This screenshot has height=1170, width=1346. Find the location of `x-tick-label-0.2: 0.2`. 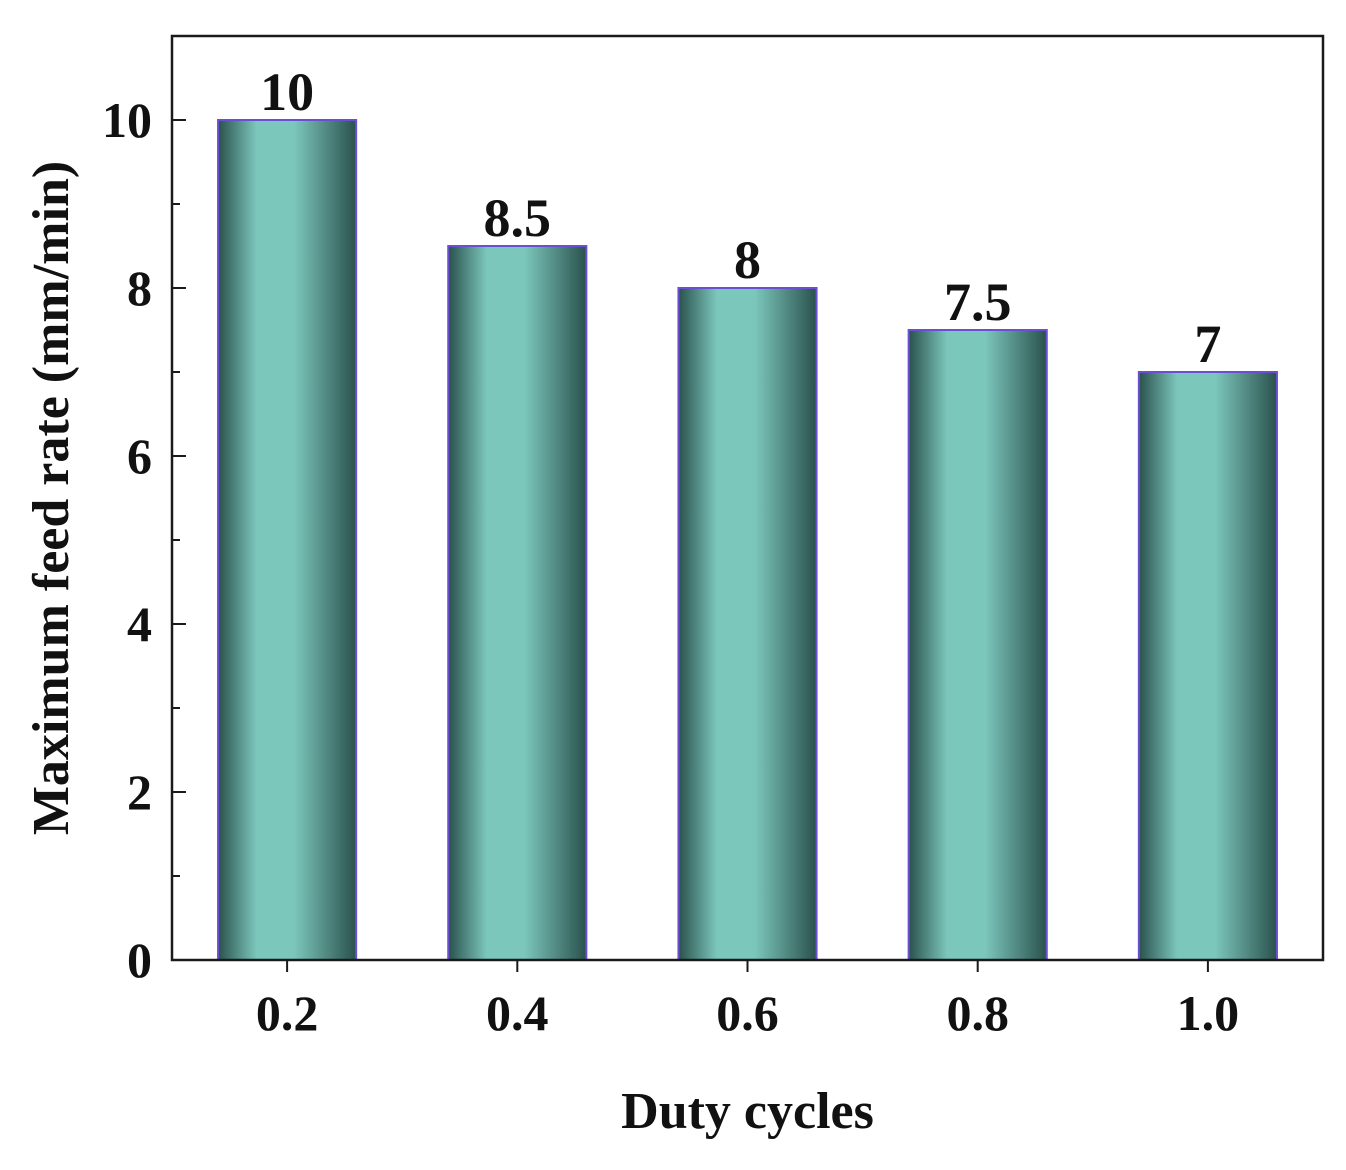

x-tick-label-0.2: 0.2 is located at coordinates (287, 1013).